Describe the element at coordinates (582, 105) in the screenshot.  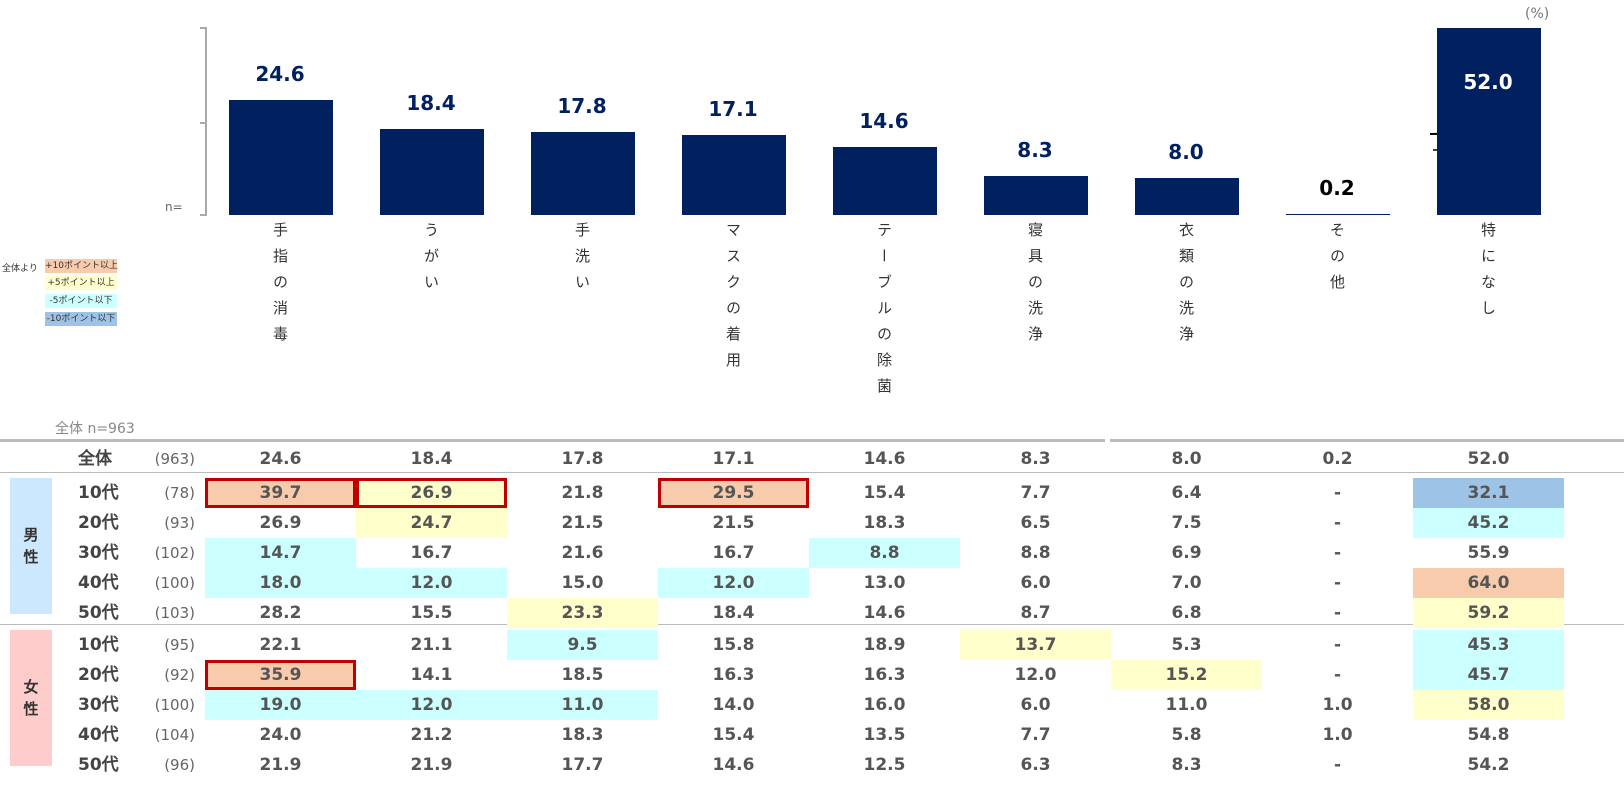
I see `bar-value-label: 17.8` at that location.